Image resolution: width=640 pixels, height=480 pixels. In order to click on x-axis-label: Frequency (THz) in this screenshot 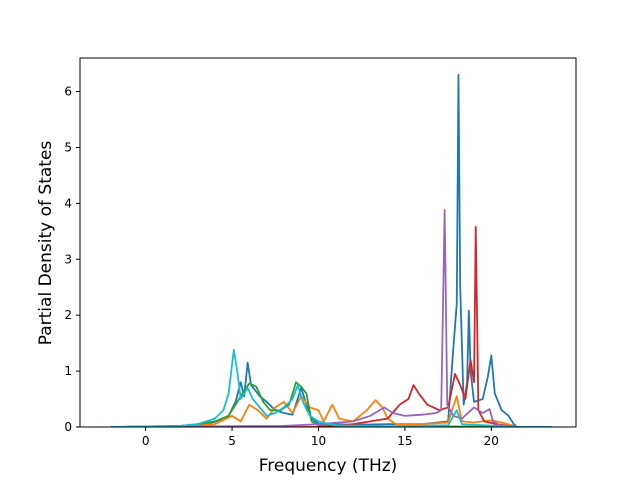, I will do `click(328, 466)`.